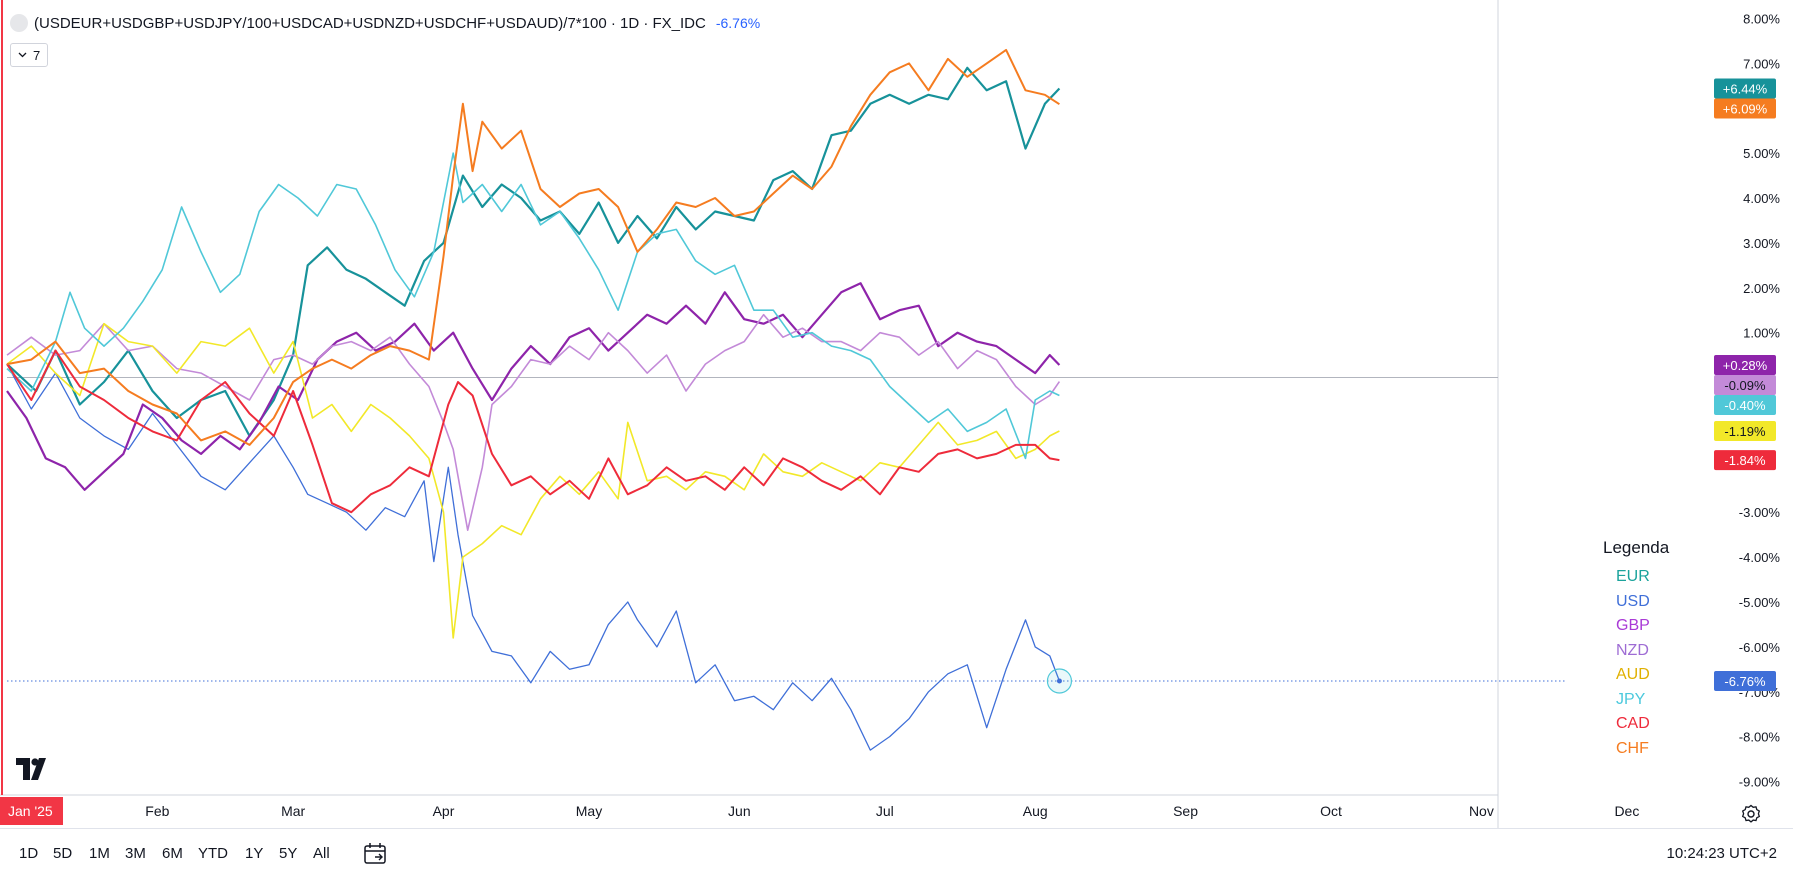 The width and height of the screenshot is (1793, 883). I want to click on indicator-count: 7, so click(37, 55).